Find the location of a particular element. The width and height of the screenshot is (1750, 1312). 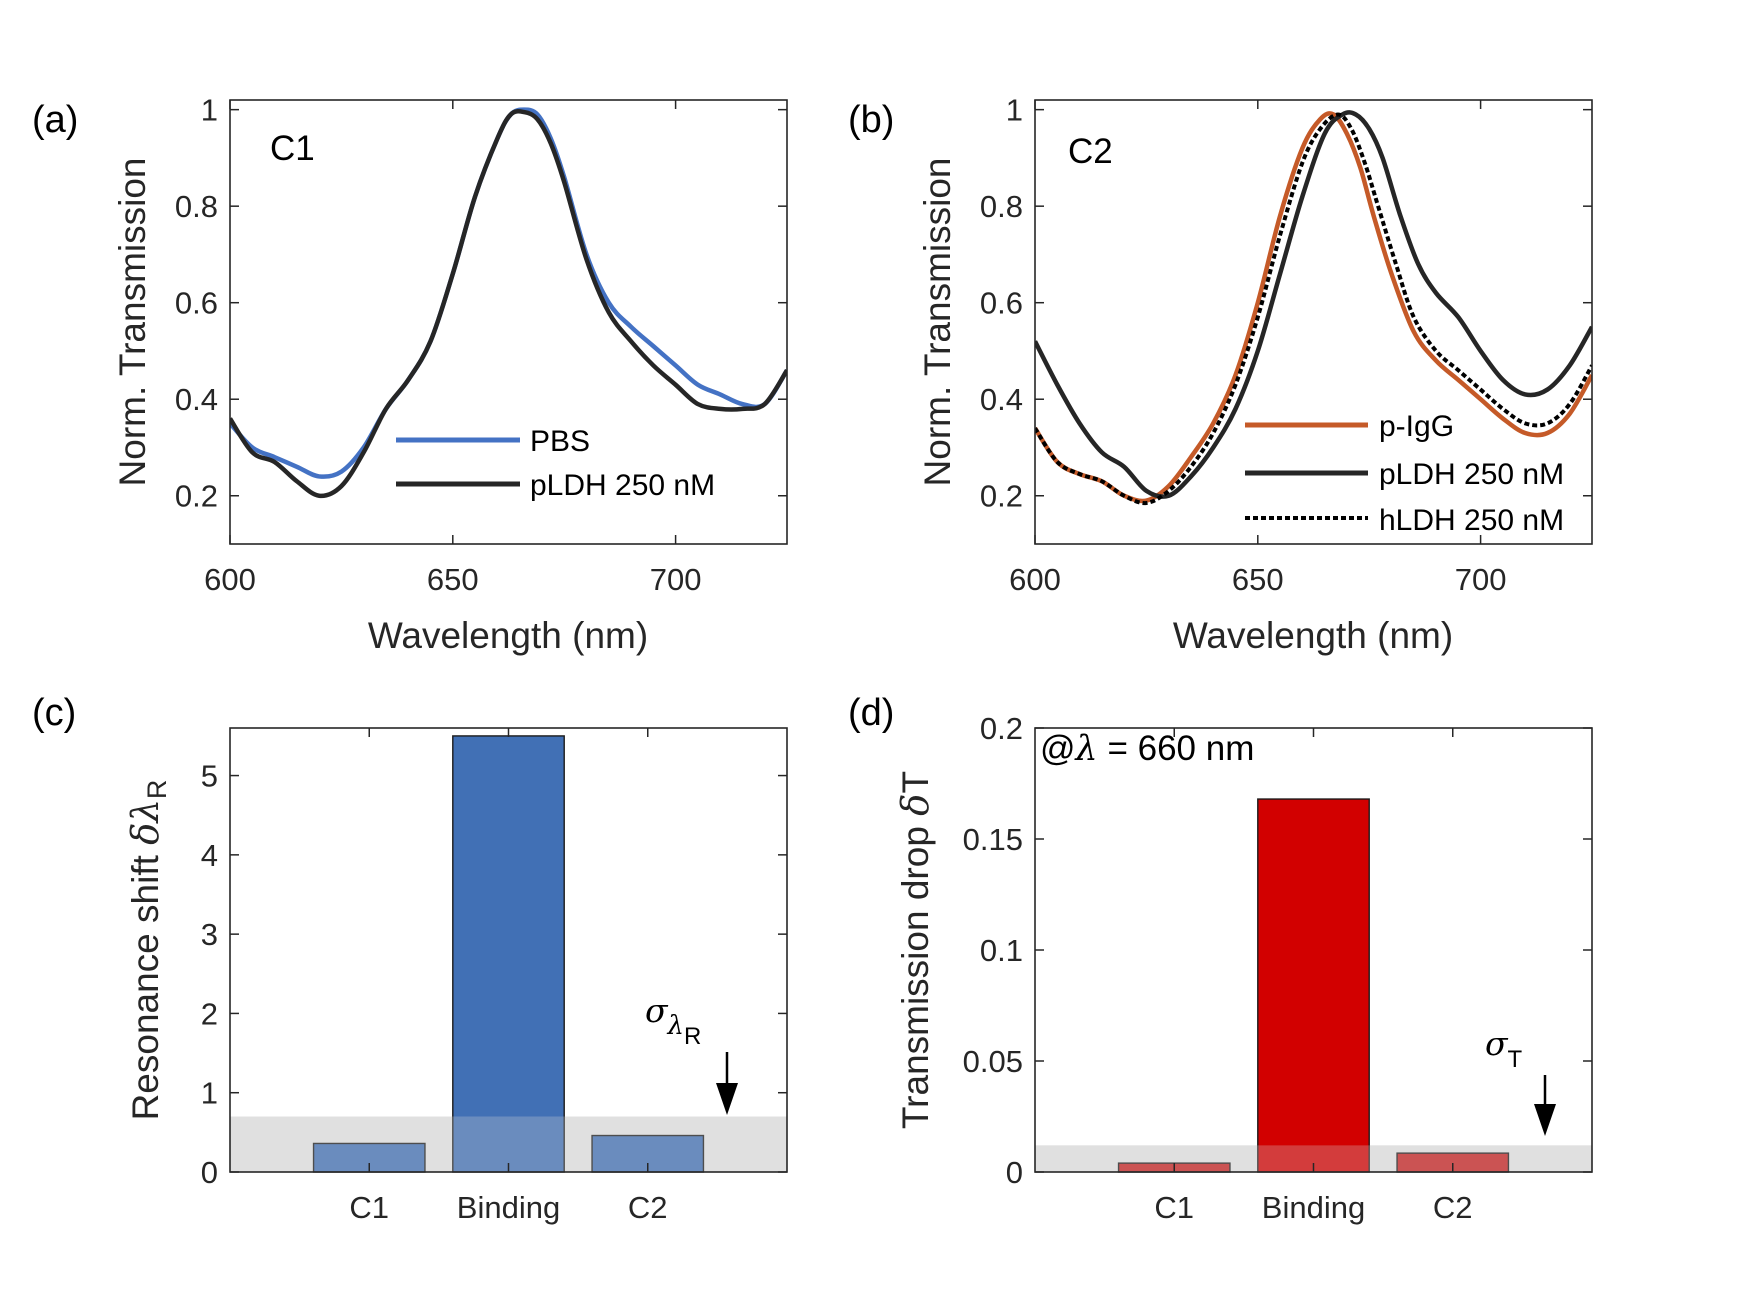

panel-d-ylabel-tail: T is located at coordinates (915, 782).